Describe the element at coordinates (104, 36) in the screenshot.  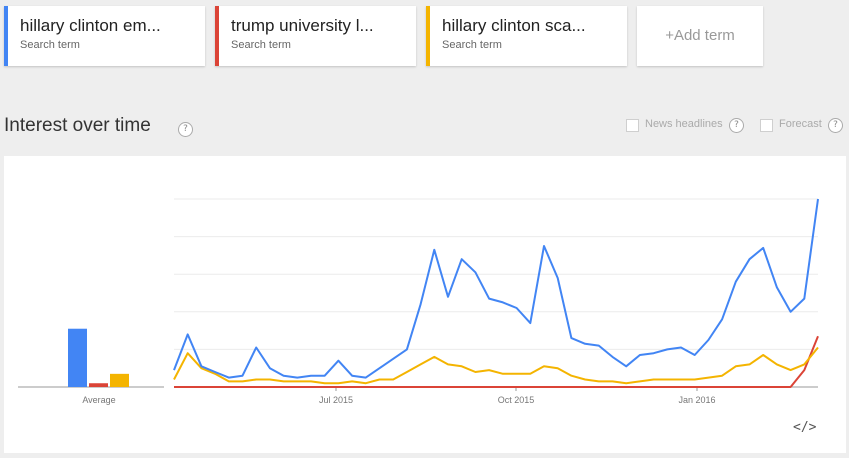
I see `search-term-card-1: hillary clinton em... Search term` at that location.